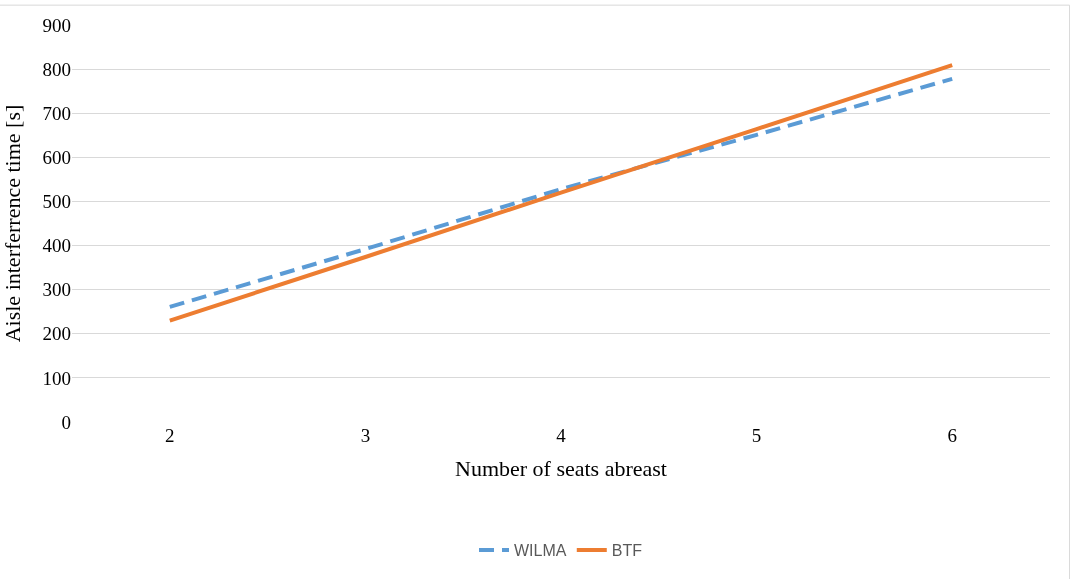  Describe the element at coordinates (561, 435) in the screenshot. I see `x-tick-label: 4` at that location.